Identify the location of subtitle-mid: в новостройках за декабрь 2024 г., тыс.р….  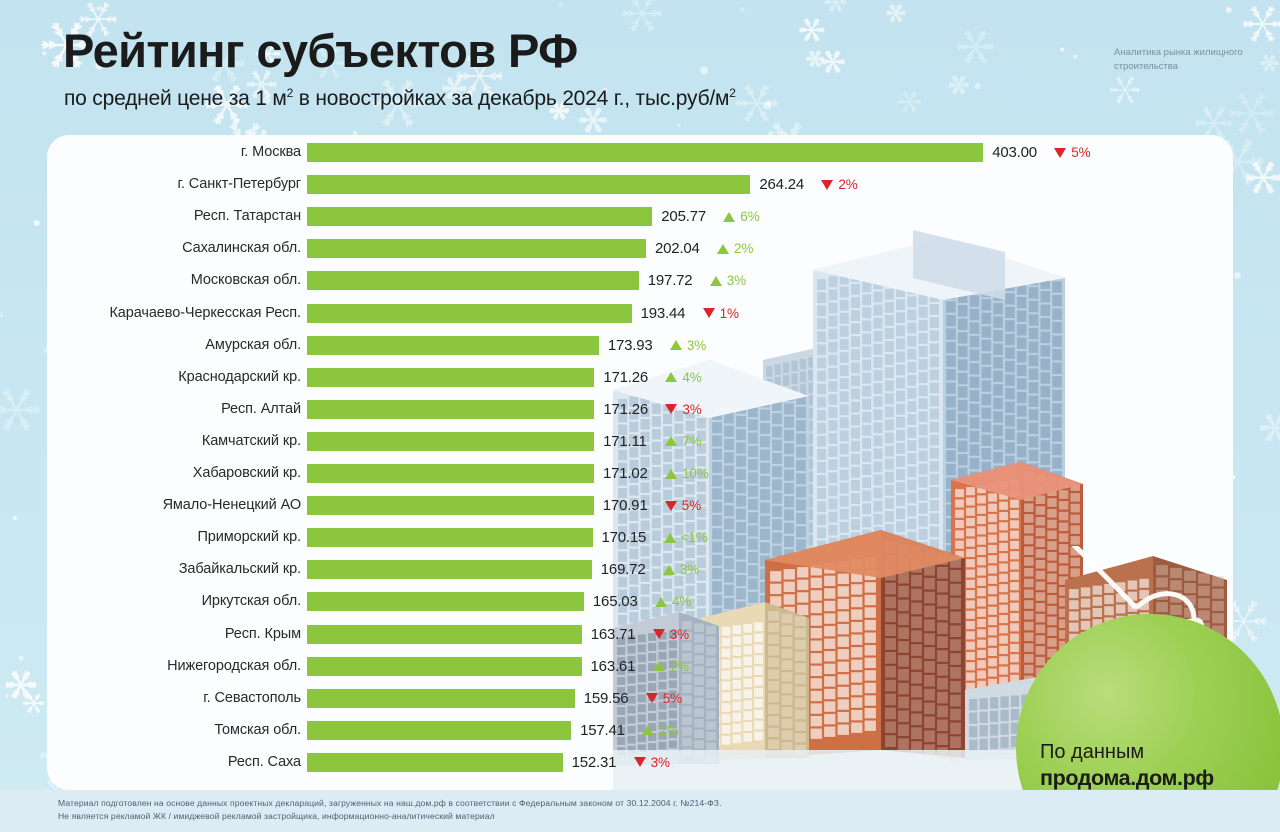
(511, 98).